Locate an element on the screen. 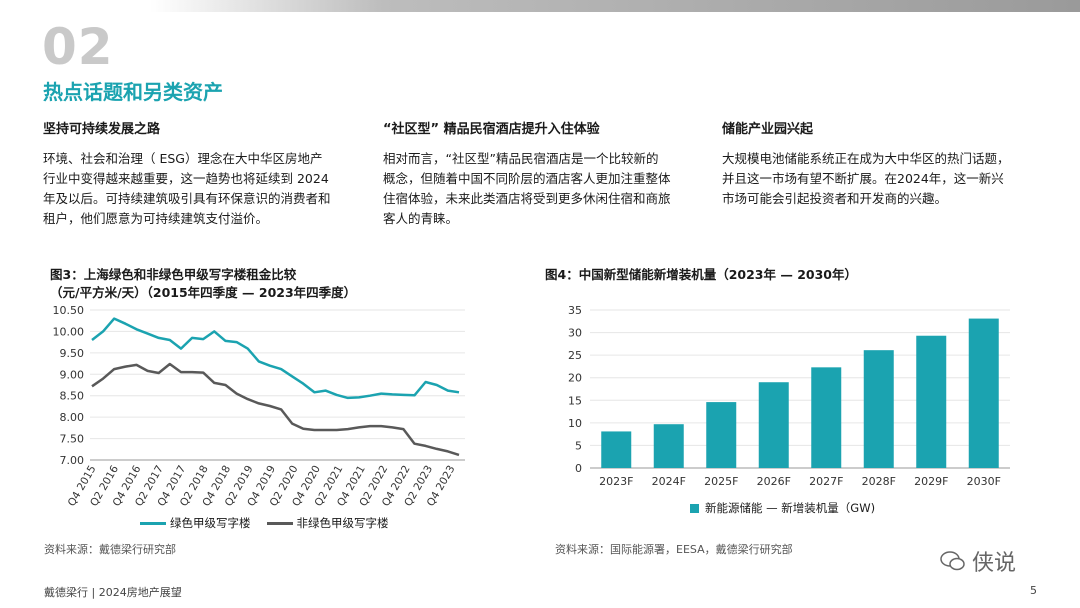 This screenshot has height=608, width=1080. y-tick-label: 15 is located at coordinates (575, 400).